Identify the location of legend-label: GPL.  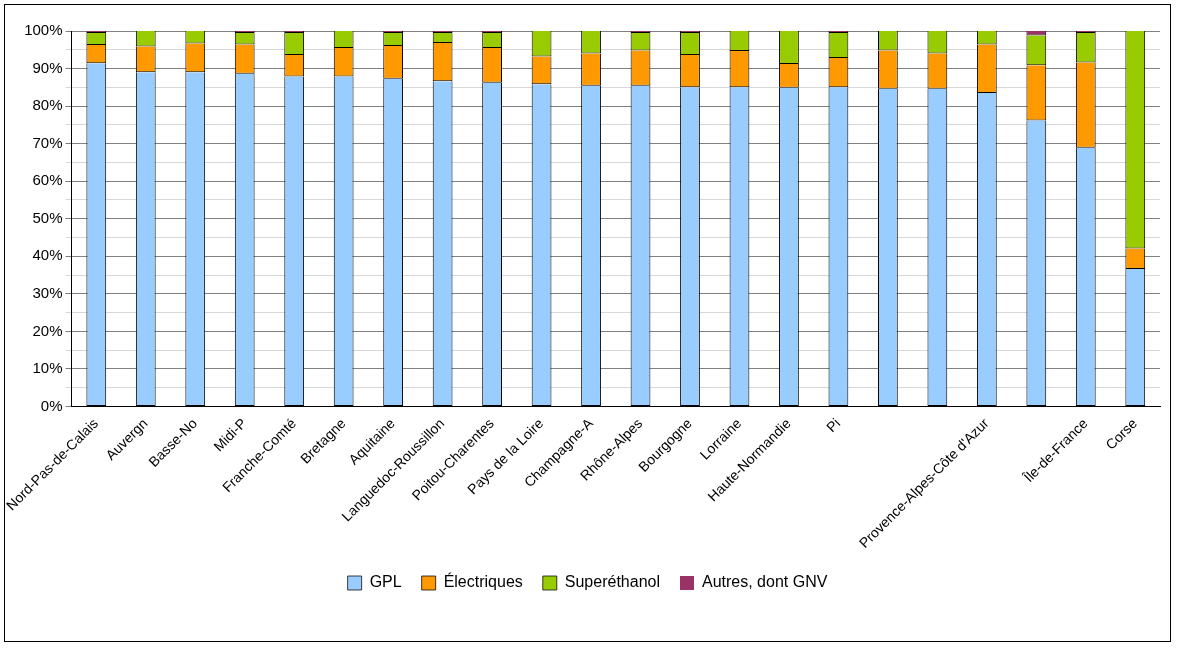
(385, 582).